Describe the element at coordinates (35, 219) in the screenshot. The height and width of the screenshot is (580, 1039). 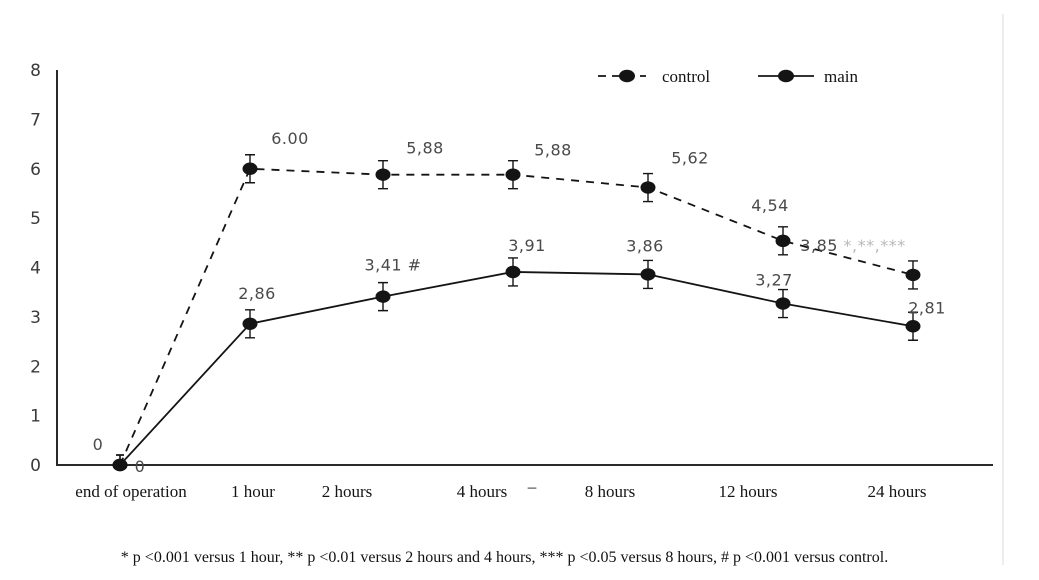
I see `y-tick-label: 5` at that location.